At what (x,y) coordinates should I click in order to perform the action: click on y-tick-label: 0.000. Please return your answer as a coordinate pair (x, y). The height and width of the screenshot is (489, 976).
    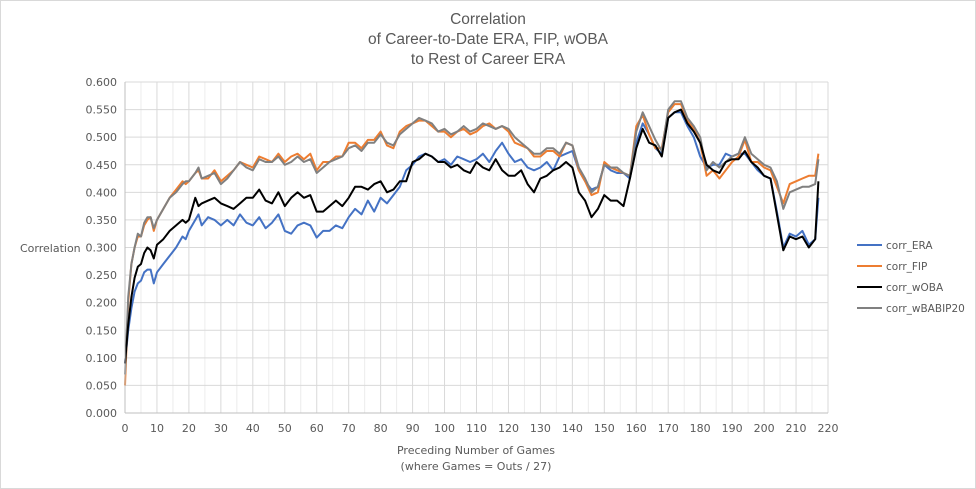
    Looking at the image, I should click on (102, 413).